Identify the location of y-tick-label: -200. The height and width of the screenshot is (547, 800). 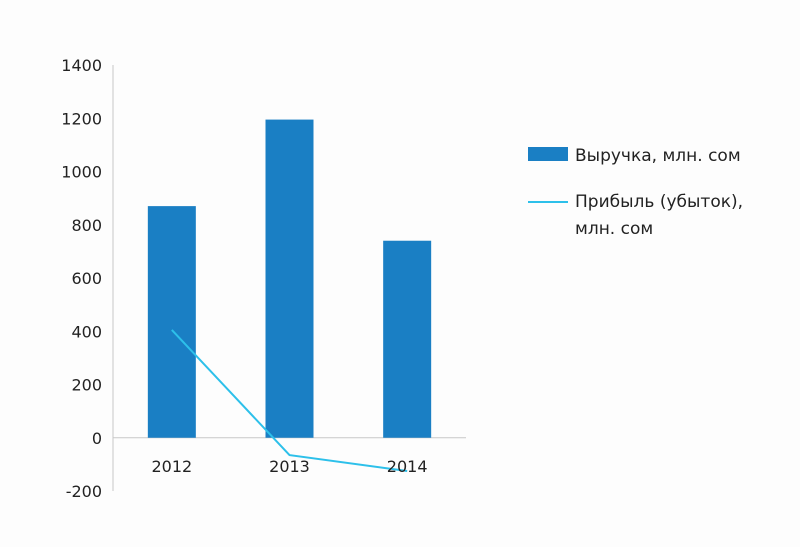
(84, 491).